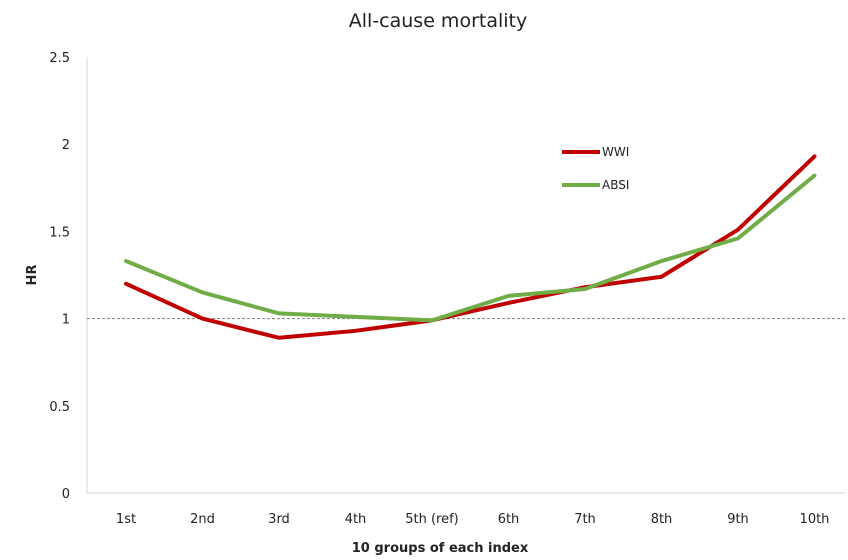  Describe the element at coordinates (202, 519) in the screenshot. I see `x-tick-label: 2nd` at that location.